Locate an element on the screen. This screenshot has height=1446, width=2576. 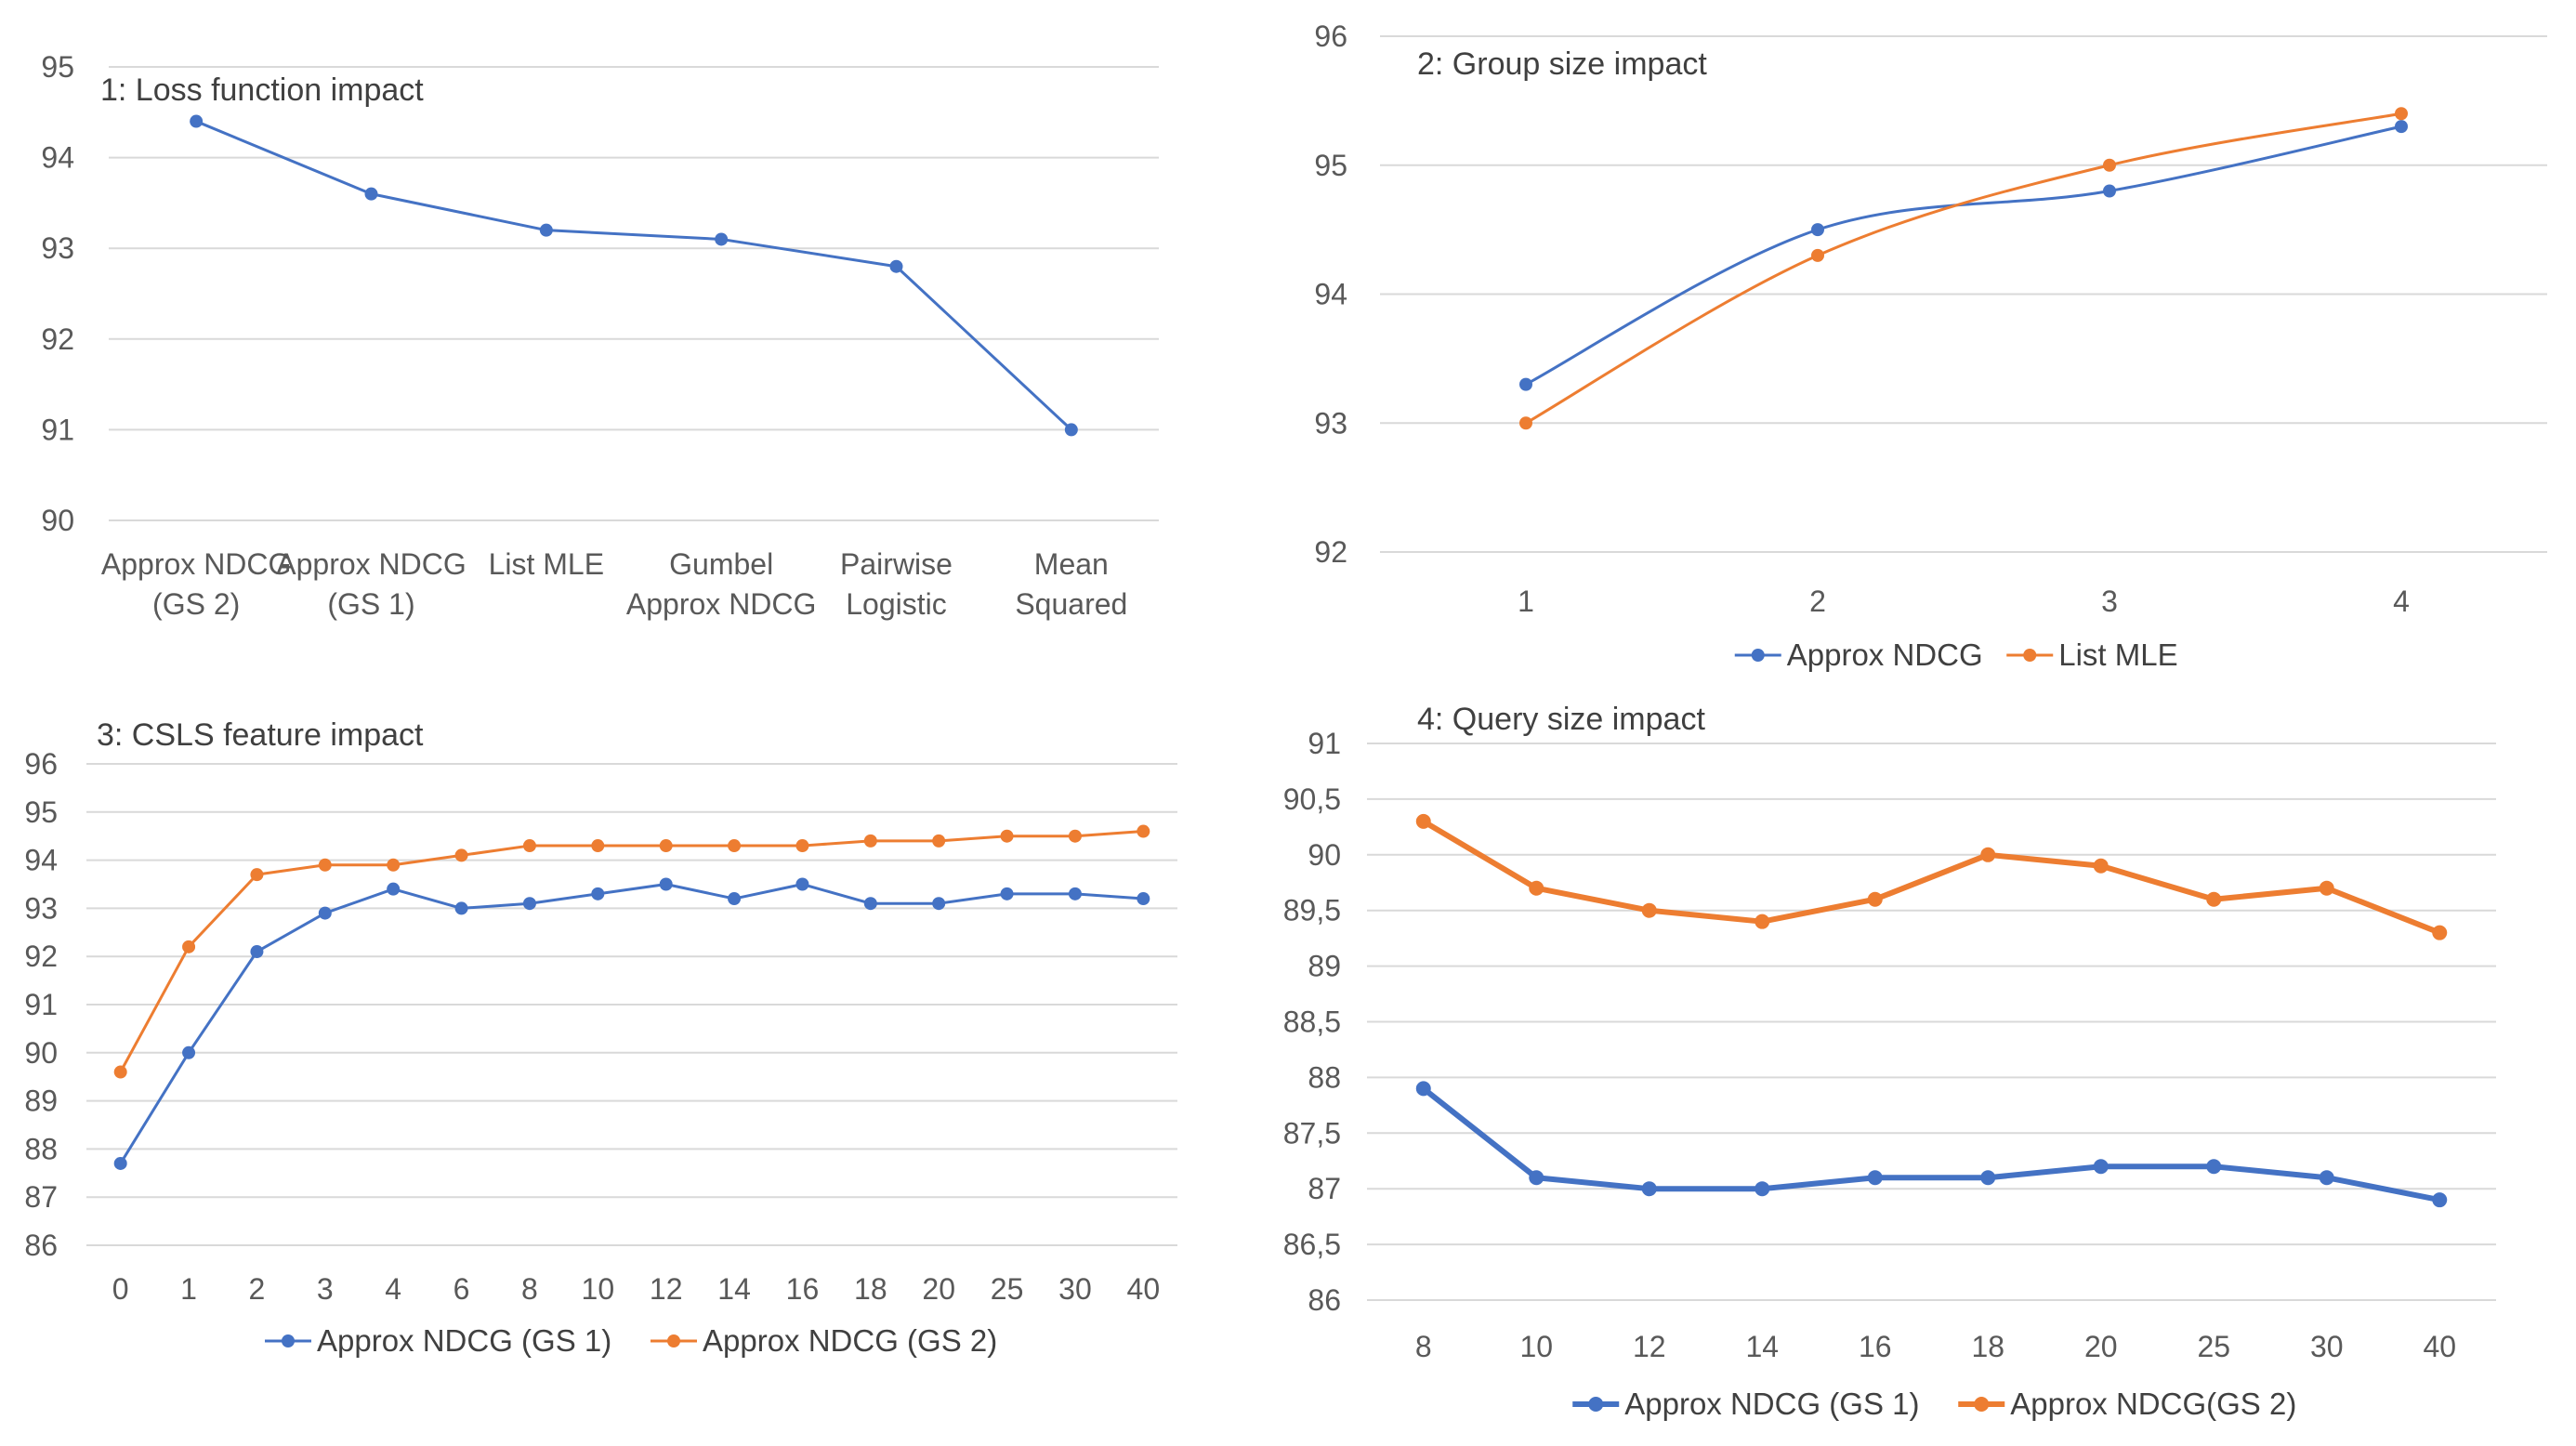
legend-item-2: Approx NDCG (GS 2) is located at coordinates (824, 1340).